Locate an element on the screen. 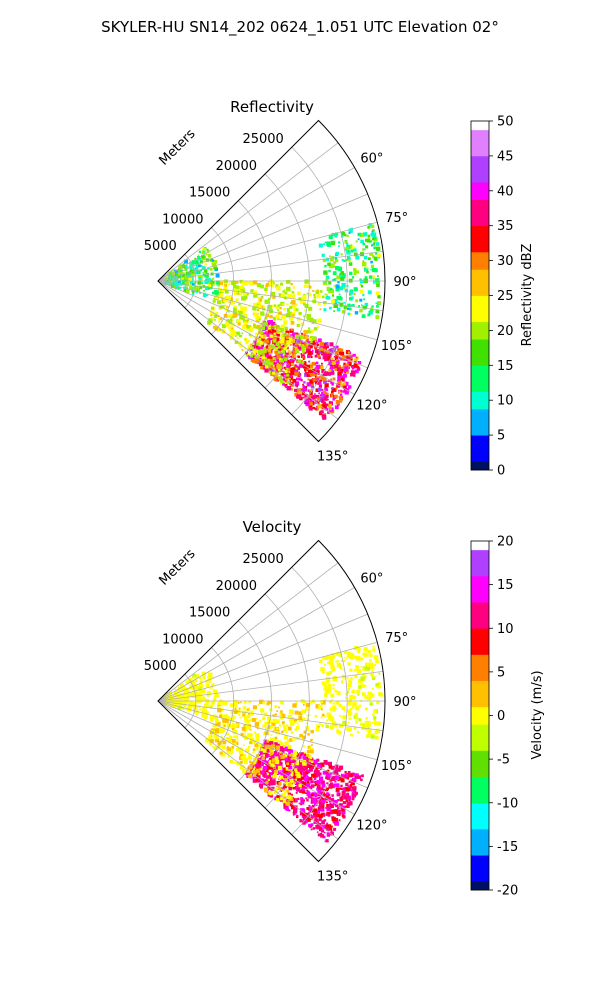 Image resolution: width=600 pixels, height=1000 pixels. colorbar-tick-label: 15 is located at coordinates (505, 585).